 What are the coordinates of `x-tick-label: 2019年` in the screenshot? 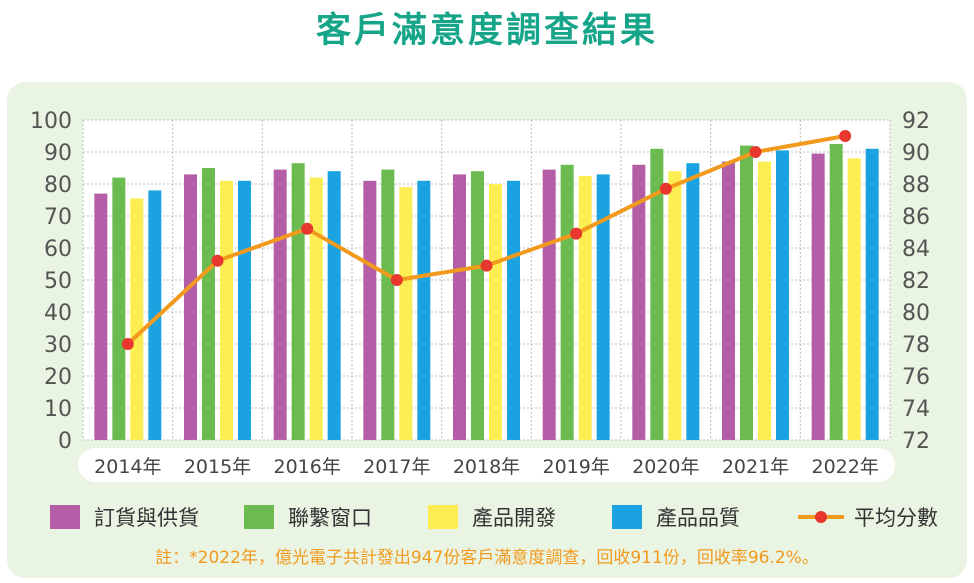 It's located at (575, 467).